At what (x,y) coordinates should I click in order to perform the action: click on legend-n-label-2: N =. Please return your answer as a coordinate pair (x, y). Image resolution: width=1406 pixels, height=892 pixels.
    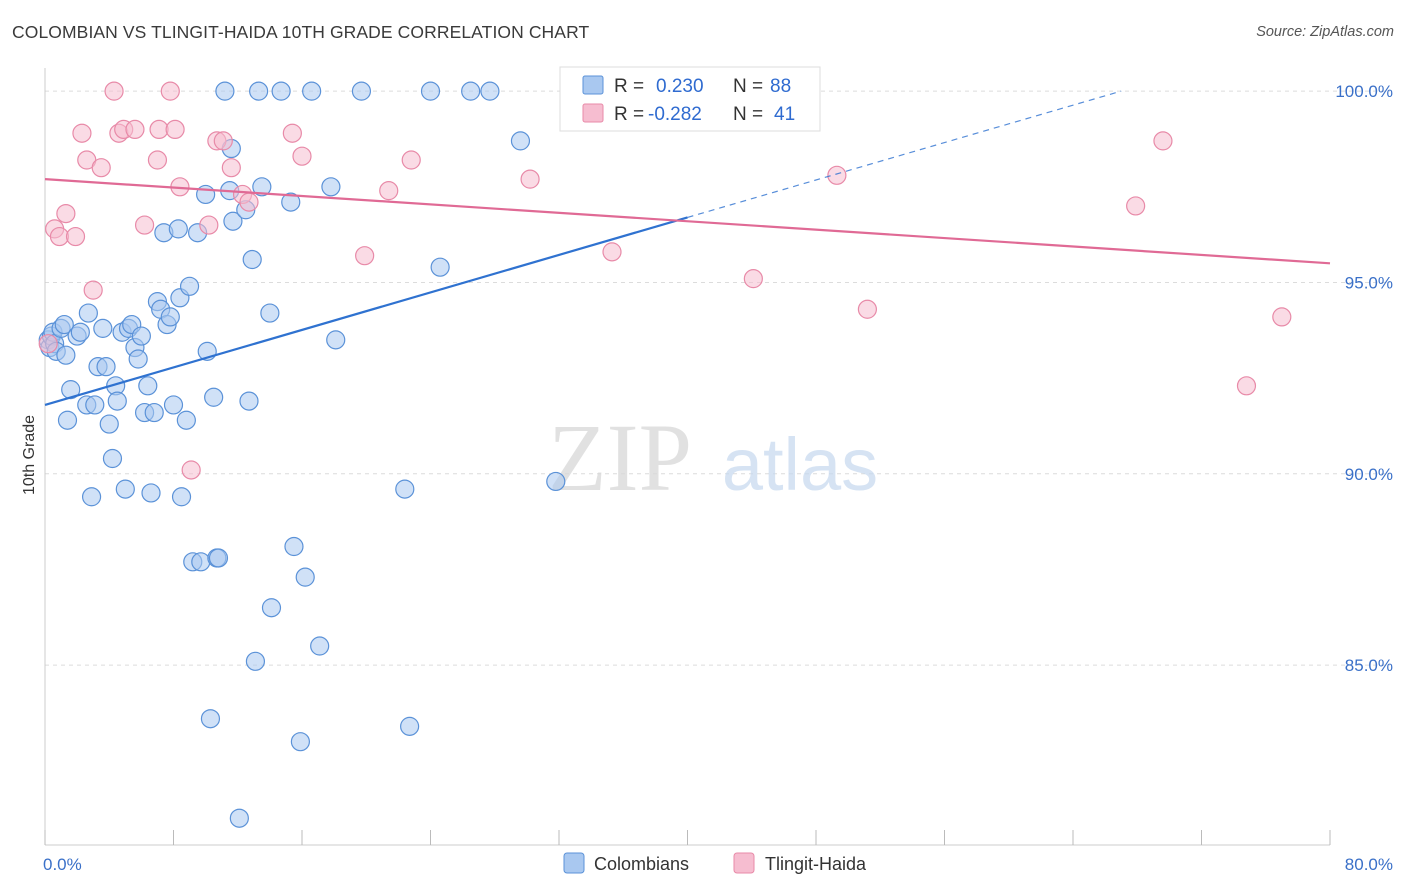
    Looking at the image, I should click on (748, 114).